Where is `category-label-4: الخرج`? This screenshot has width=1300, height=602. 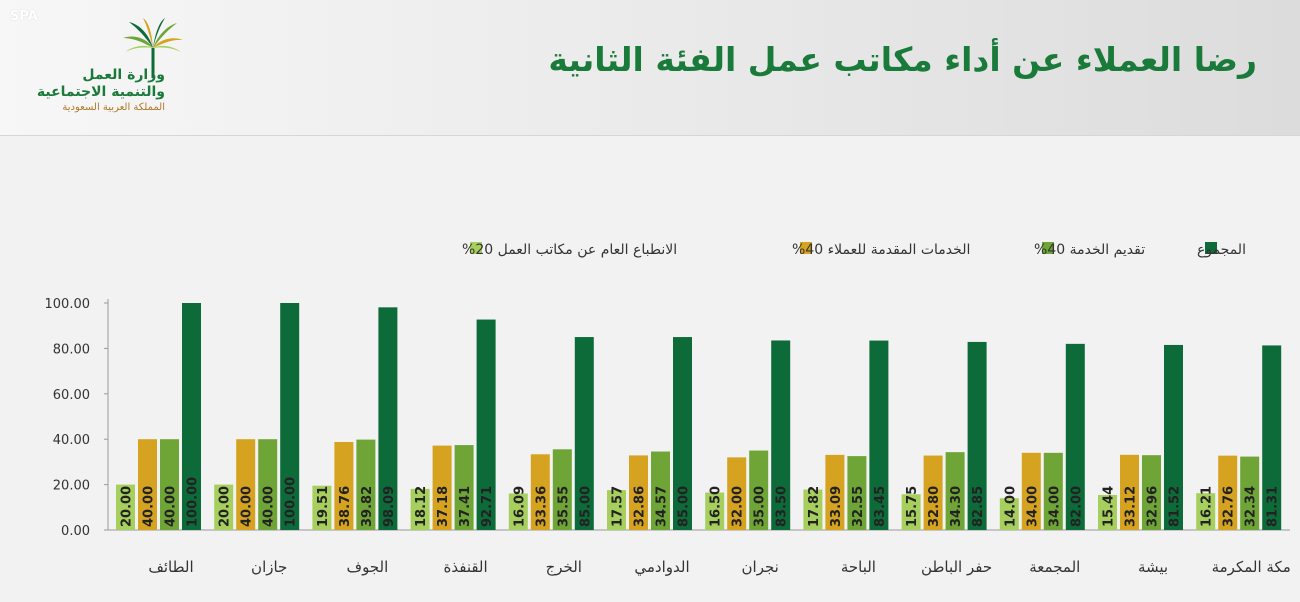 category-label-4: الخرج is located at coordinates (564, 567).